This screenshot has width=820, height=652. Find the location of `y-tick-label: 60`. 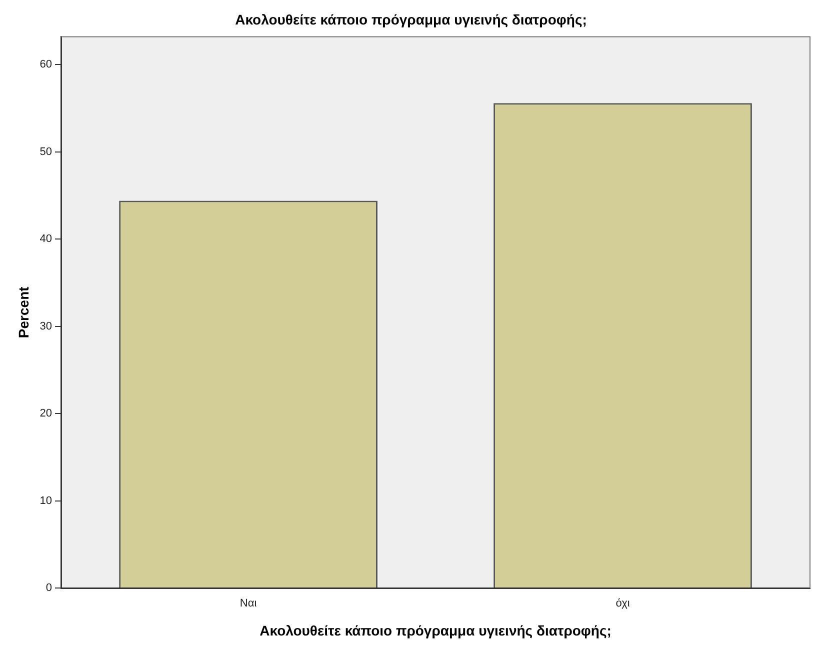

y-tick-label: 60 is located at coordinates (46, 64).